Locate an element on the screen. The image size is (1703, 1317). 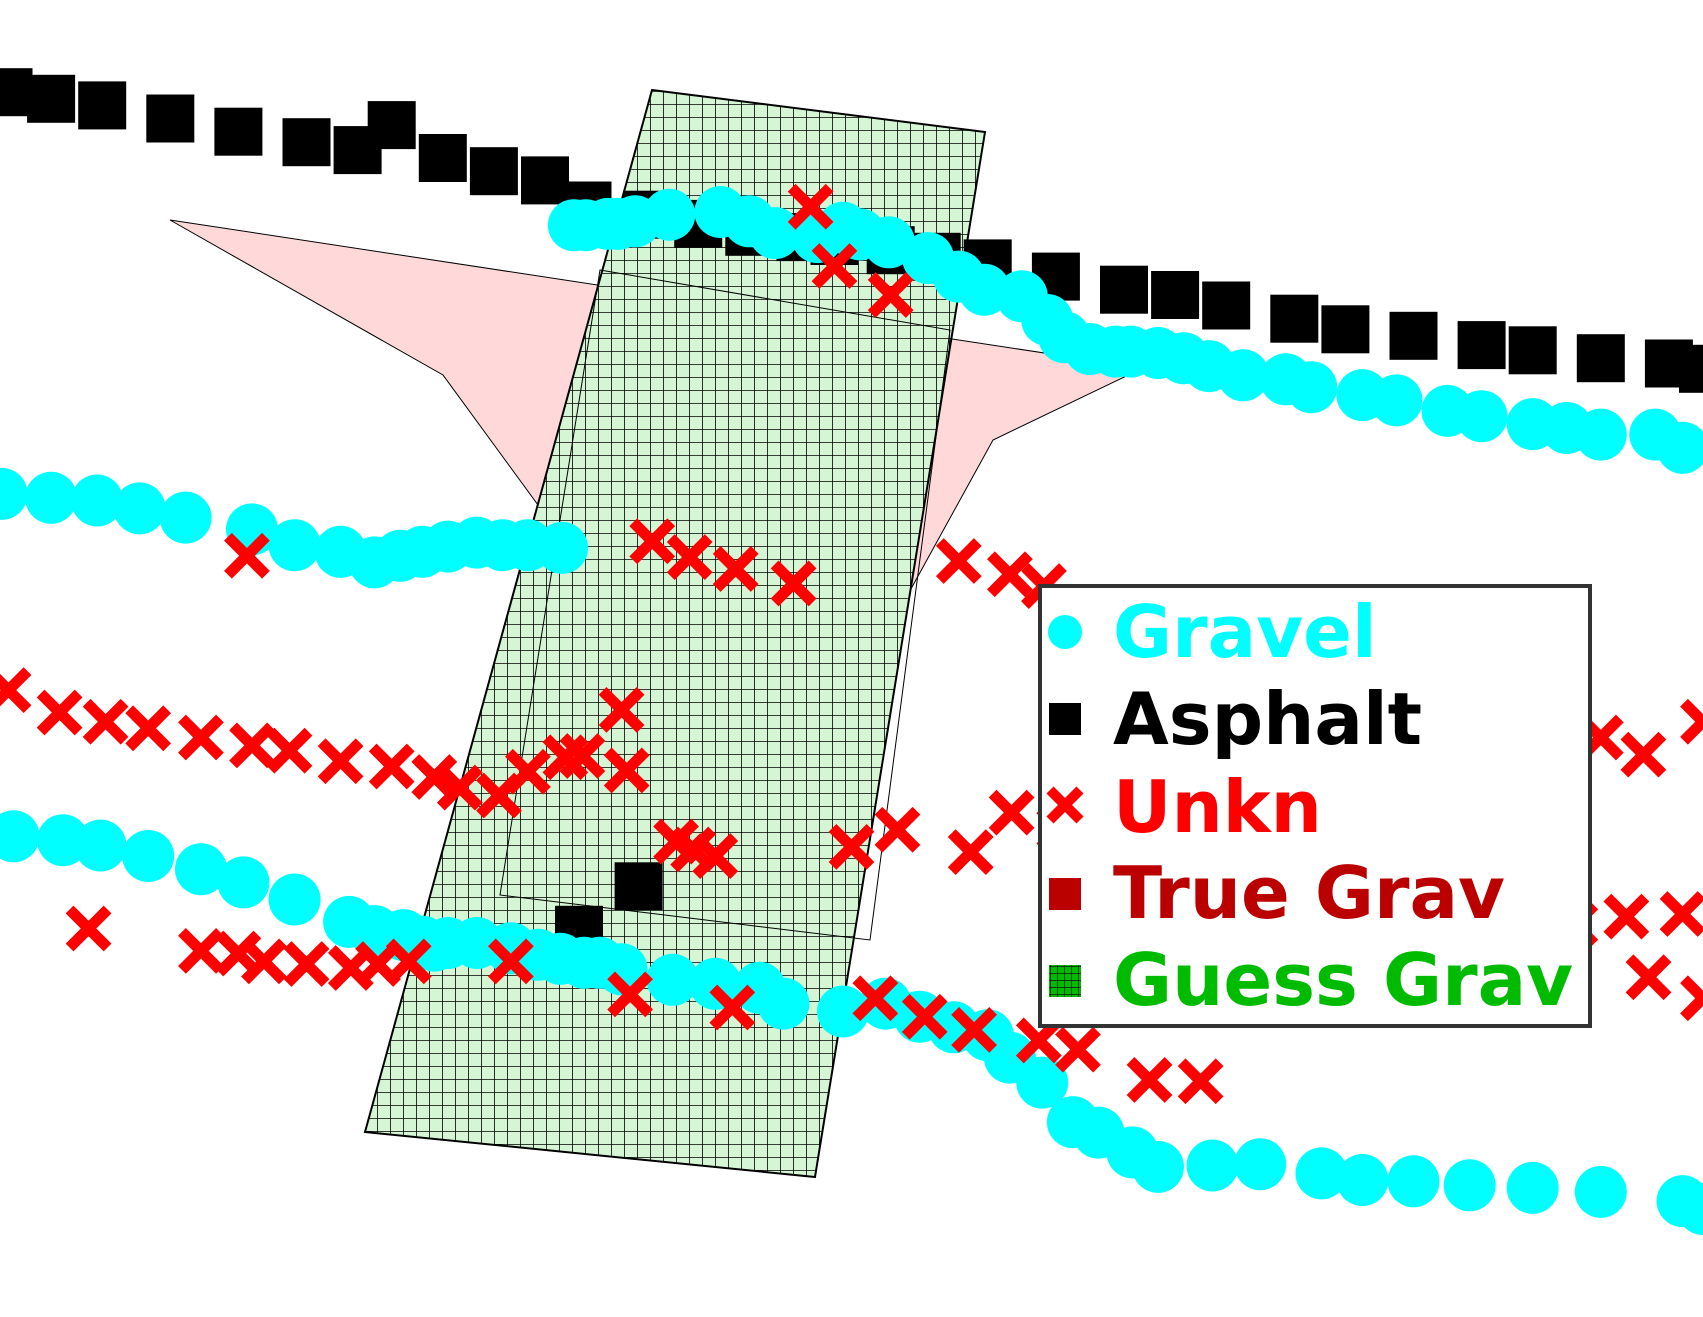
legend-gravel-marker is located at coordinates (1065, 632).